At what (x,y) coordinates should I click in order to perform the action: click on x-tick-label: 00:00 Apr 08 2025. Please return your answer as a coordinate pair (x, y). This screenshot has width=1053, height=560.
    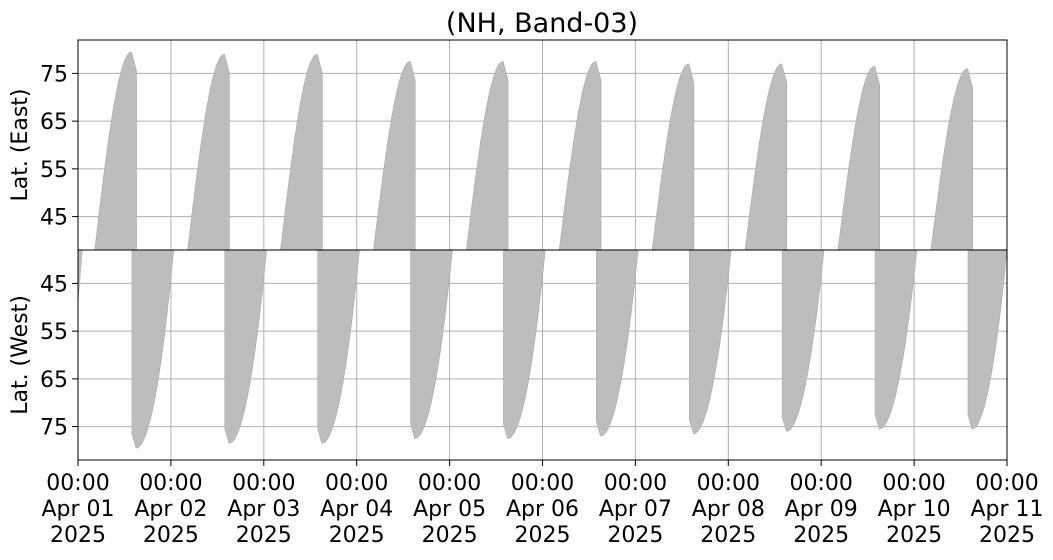
    Looking at the image, I should click on (728, 509).